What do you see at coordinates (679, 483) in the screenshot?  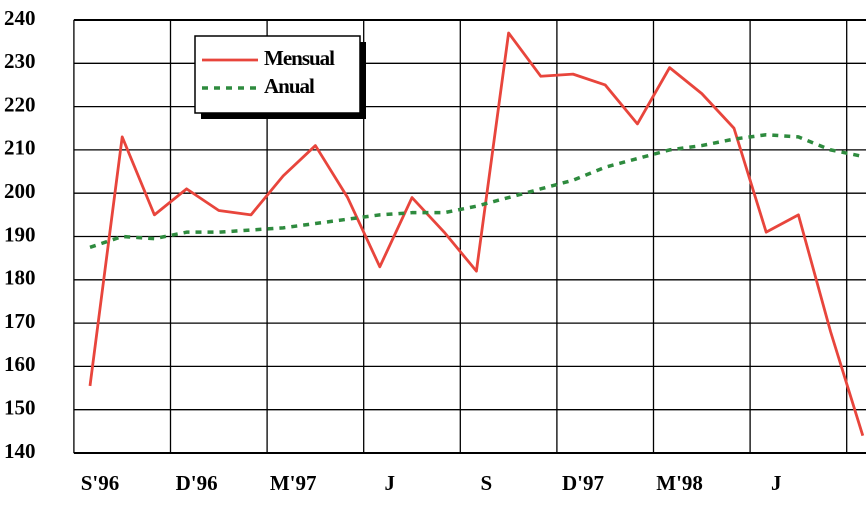 I see `x-tick-label: M'98` at bounding box center [679, 483].